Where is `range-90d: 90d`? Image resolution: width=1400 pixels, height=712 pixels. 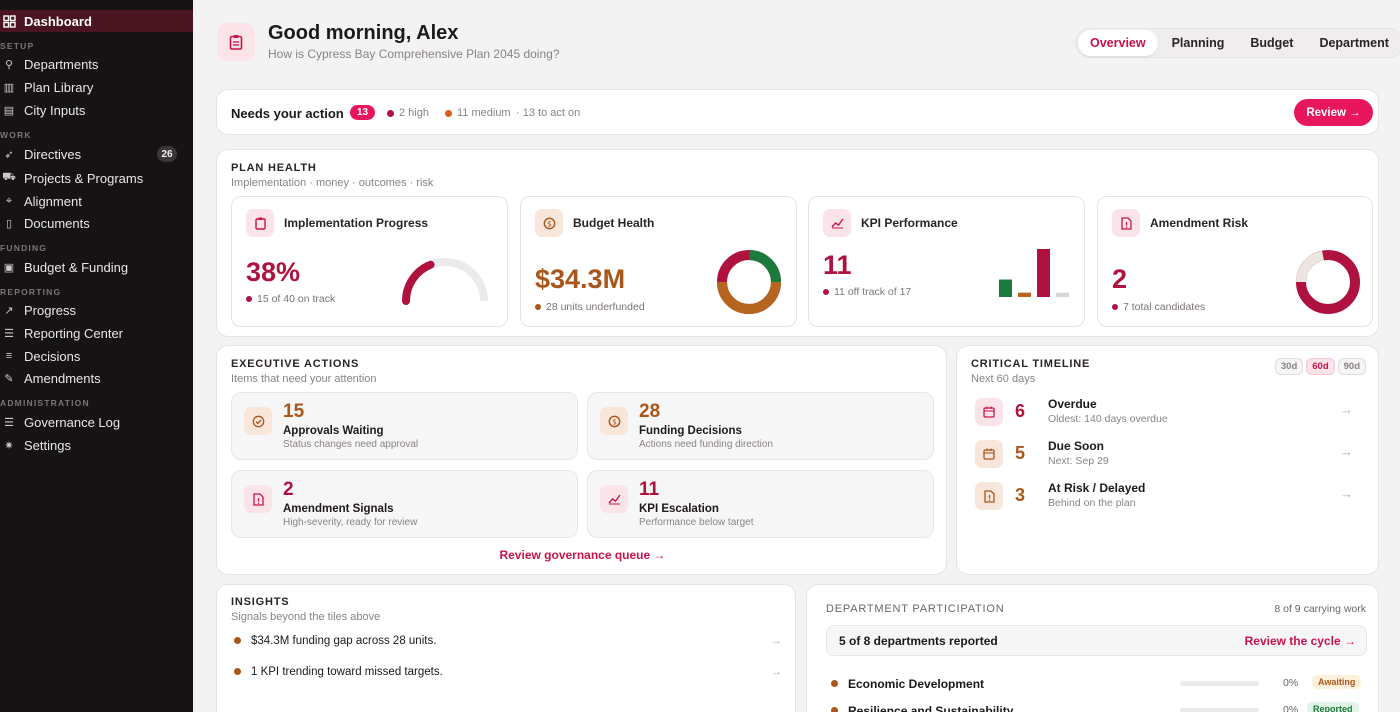
range-90d: 90d is located at coordinates (1351, 366).